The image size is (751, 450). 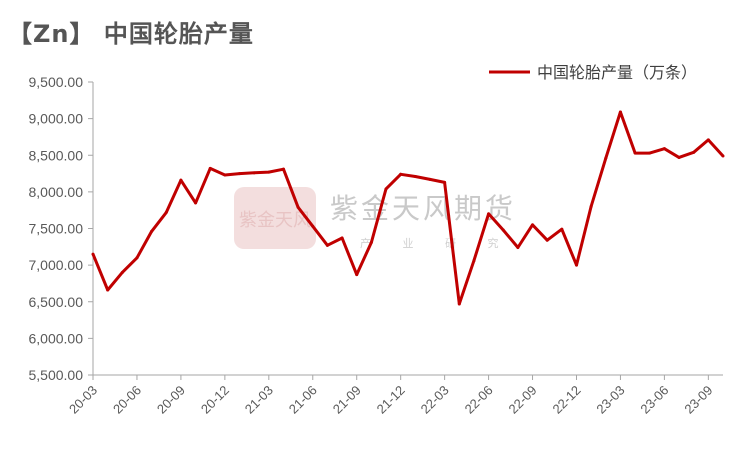 What do you see at coordinates (610, 400) in the screenshot?
I see `x-tick-label: 23-03` at bounding box center [610, 400].